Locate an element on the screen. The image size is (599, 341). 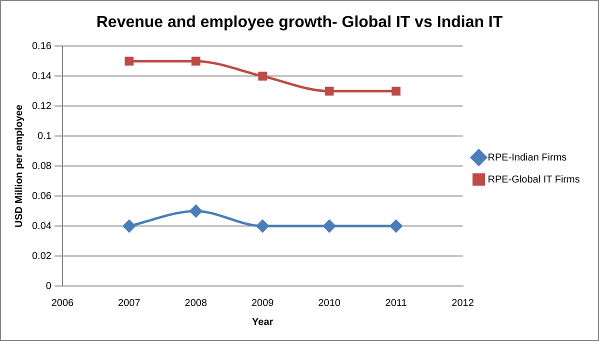
x-tick-label: 2009 is located at coordinates (262, 303).